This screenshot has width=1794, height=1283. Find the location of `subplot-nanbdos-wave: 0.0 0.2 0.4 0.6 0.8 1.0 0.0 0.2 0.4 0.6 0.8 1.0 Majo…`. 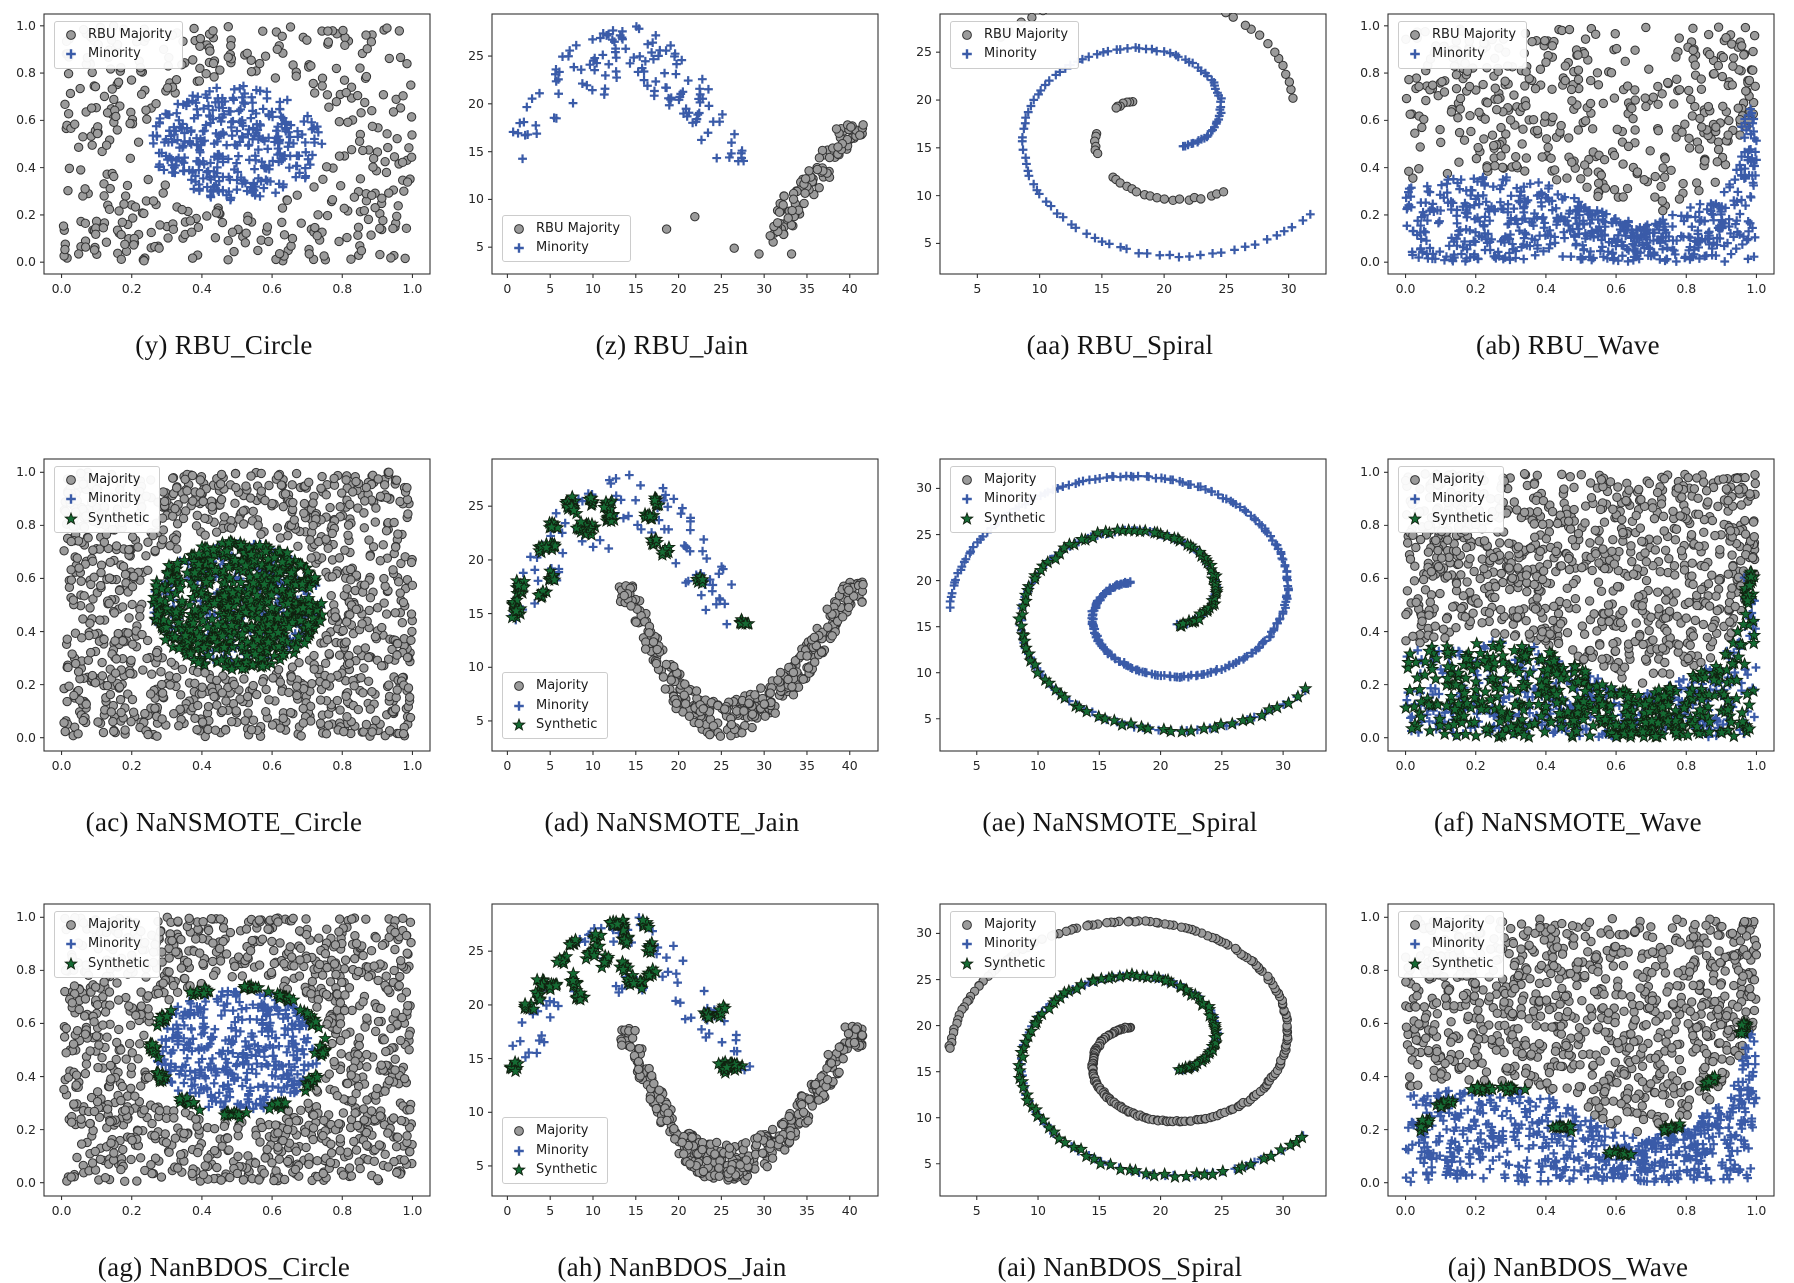

subplot-nanbdos-wave: 0.0 0.2 0.4 0.6 0.8 1.0 0.0 0.2 0.4 0.6 0.8 1.0 Majo… is located at coordinates (1568, 1088).